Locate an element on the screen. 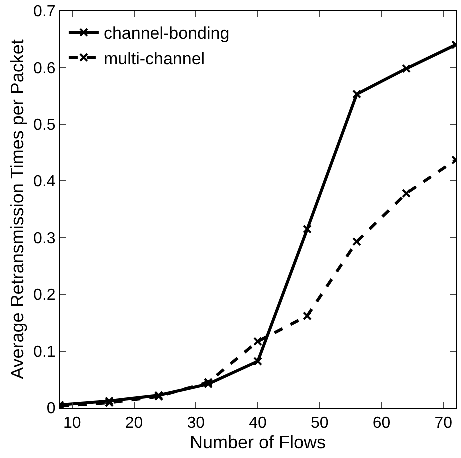 This screenshot has width=461, height=458. x-tick-label: 20 is located at coordinates (134, 423).